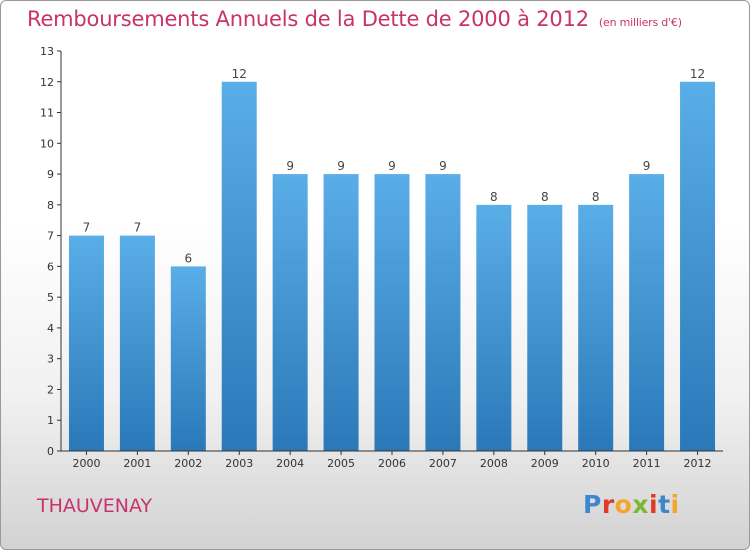 The height and width of the screenshot is (550, 750). Describe the element at coordinates (188, 258) in the screenshot. I see `data-label-2002: 6` at that location.